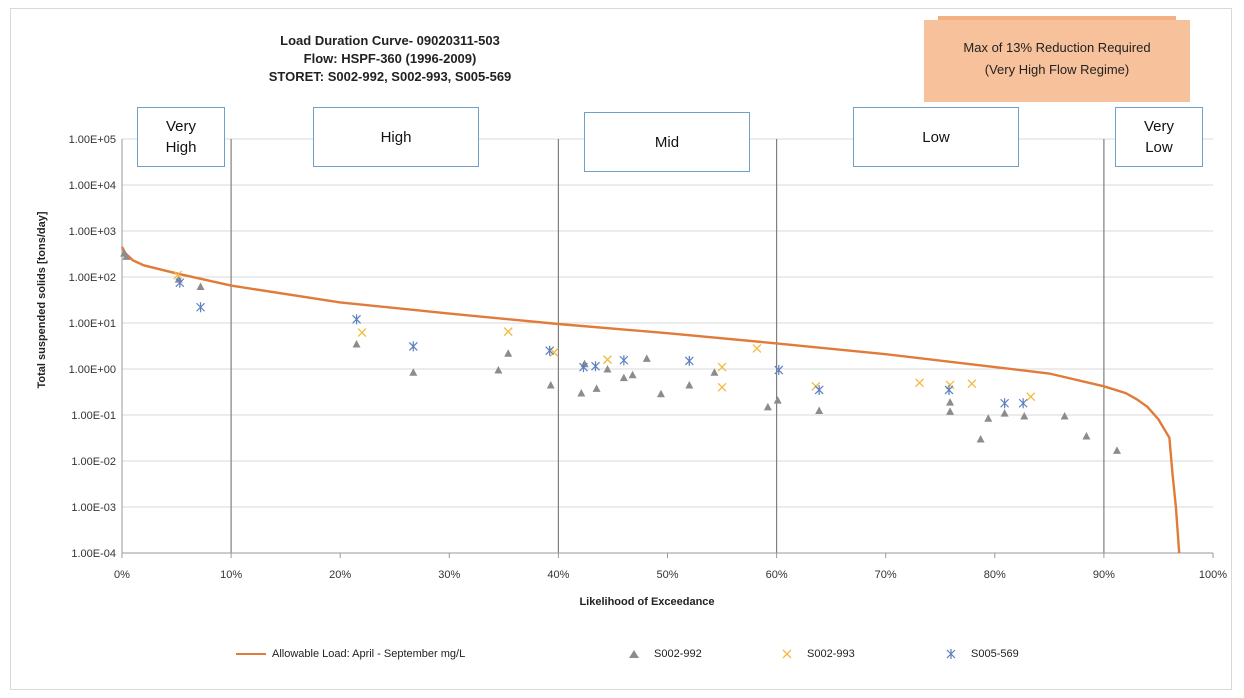  What do you see at coordinates (787, 654) in the screenshot?
I see `legend-x-swatch` at bounding box center [787, 654].